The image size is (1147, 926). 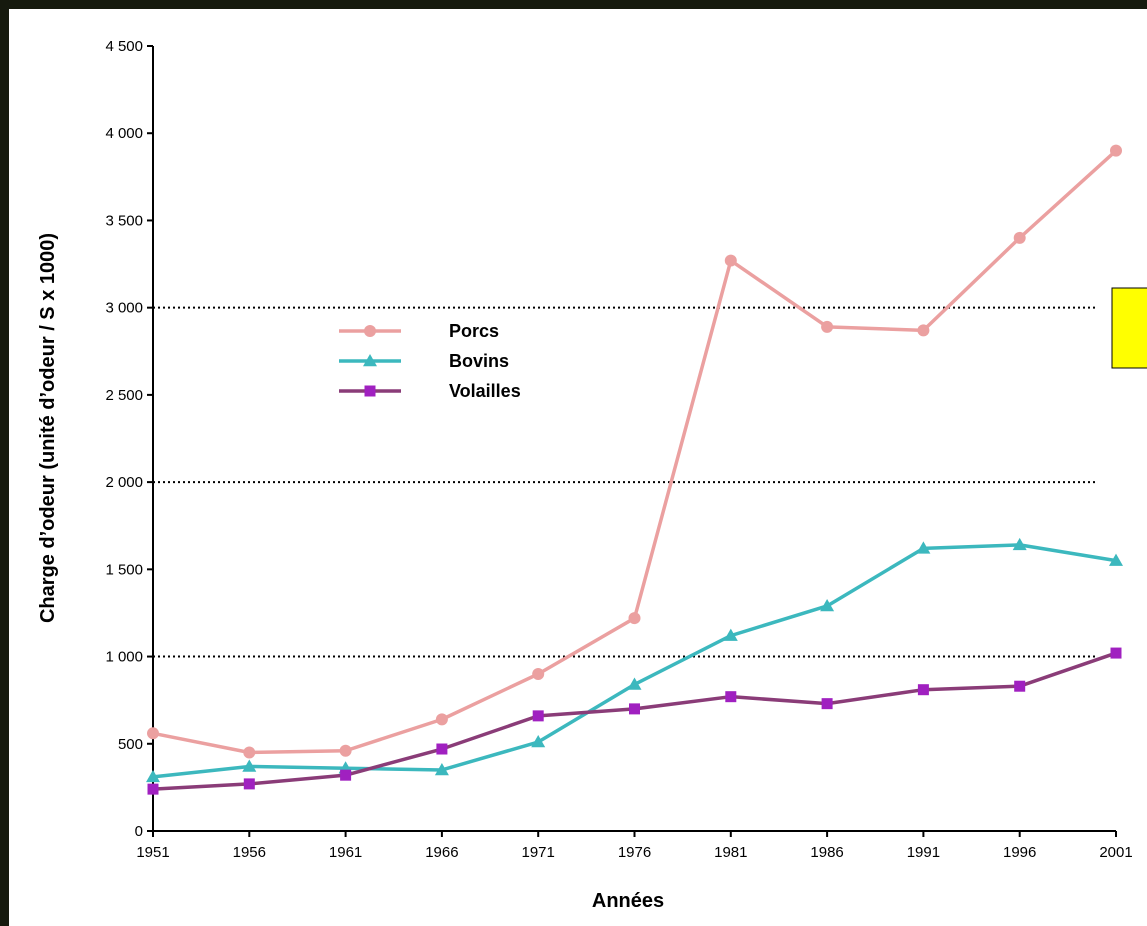 What do you see at coordinates (1019, 852) in the screenshot?
I see `x-tick-label: 1996` at bounding box center [1019, 852].